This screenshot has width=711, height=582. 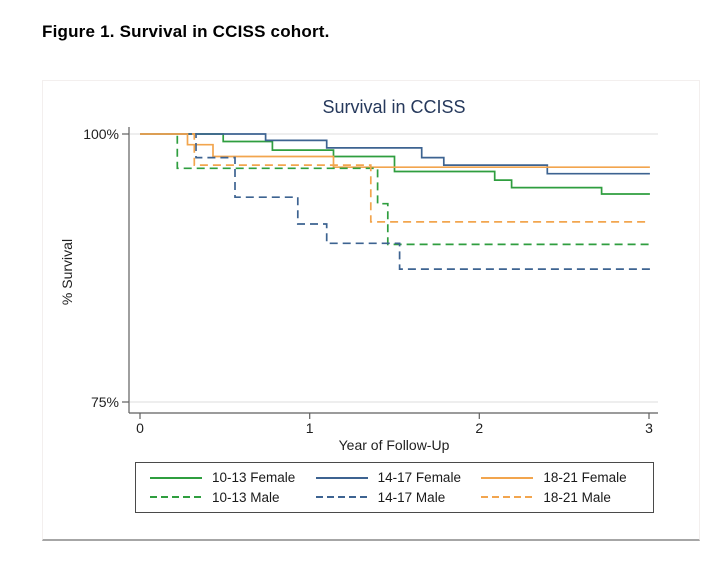 I want to click on x-tick-label-1: 1, so click(x=310, y=428).